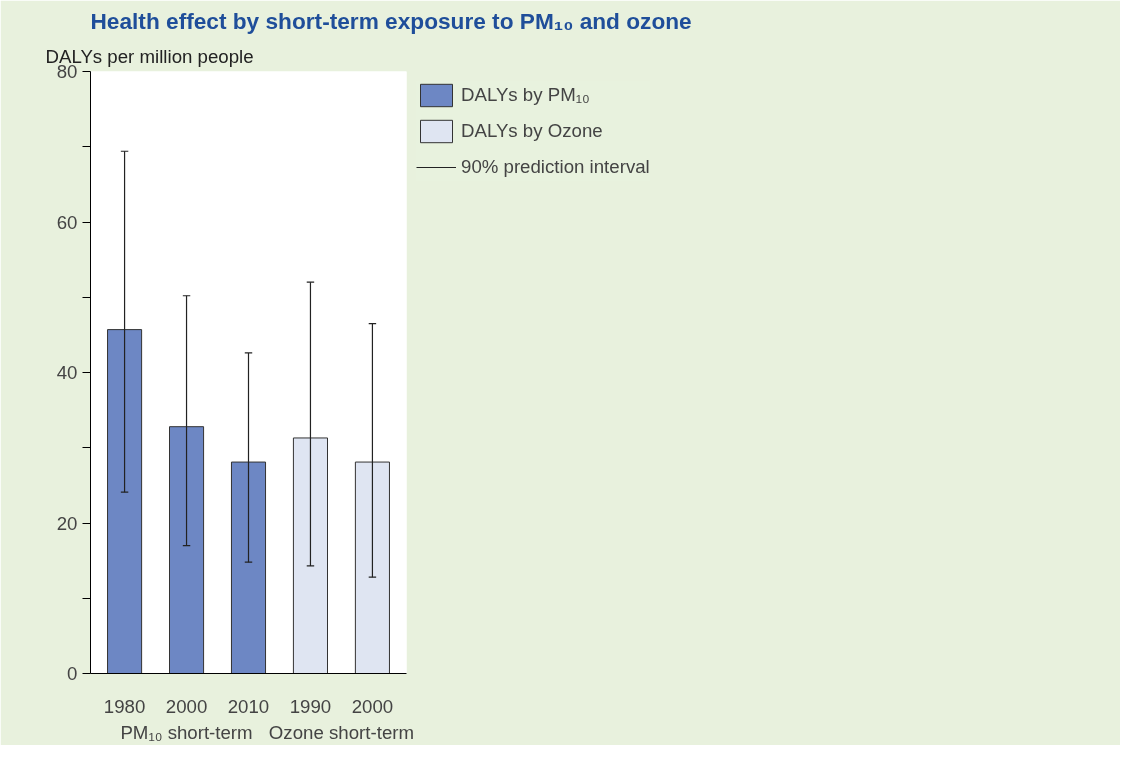 The width and height of the screenshot is (1132, 757). Describe the element at coordinates (67, 222) in the screenshot. I see `y-tick-label: 60` at that location.